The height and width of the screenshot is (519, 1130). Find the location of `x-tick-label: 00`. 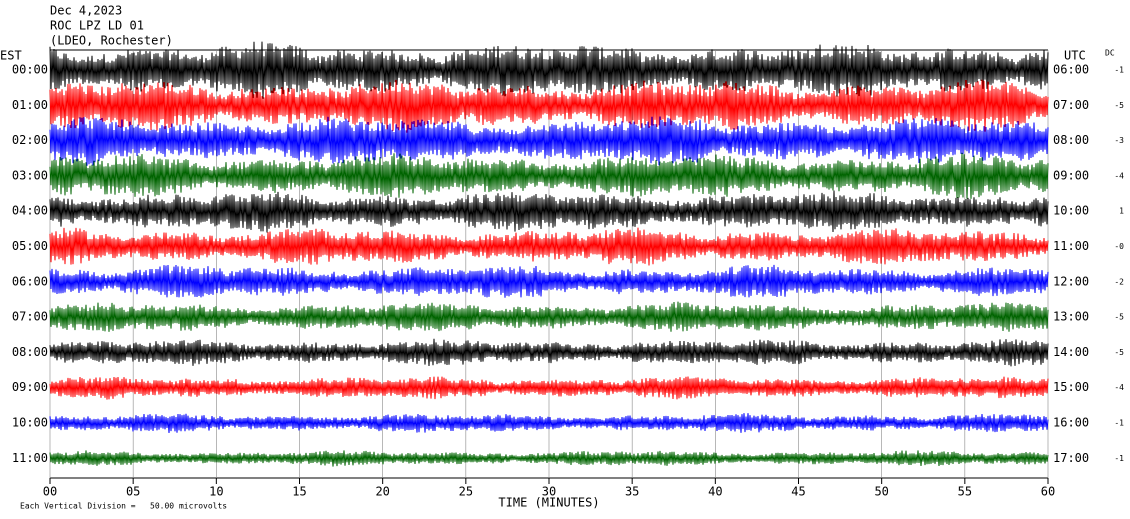

x-tick-label: 00 is located at coordinates (50, 492).